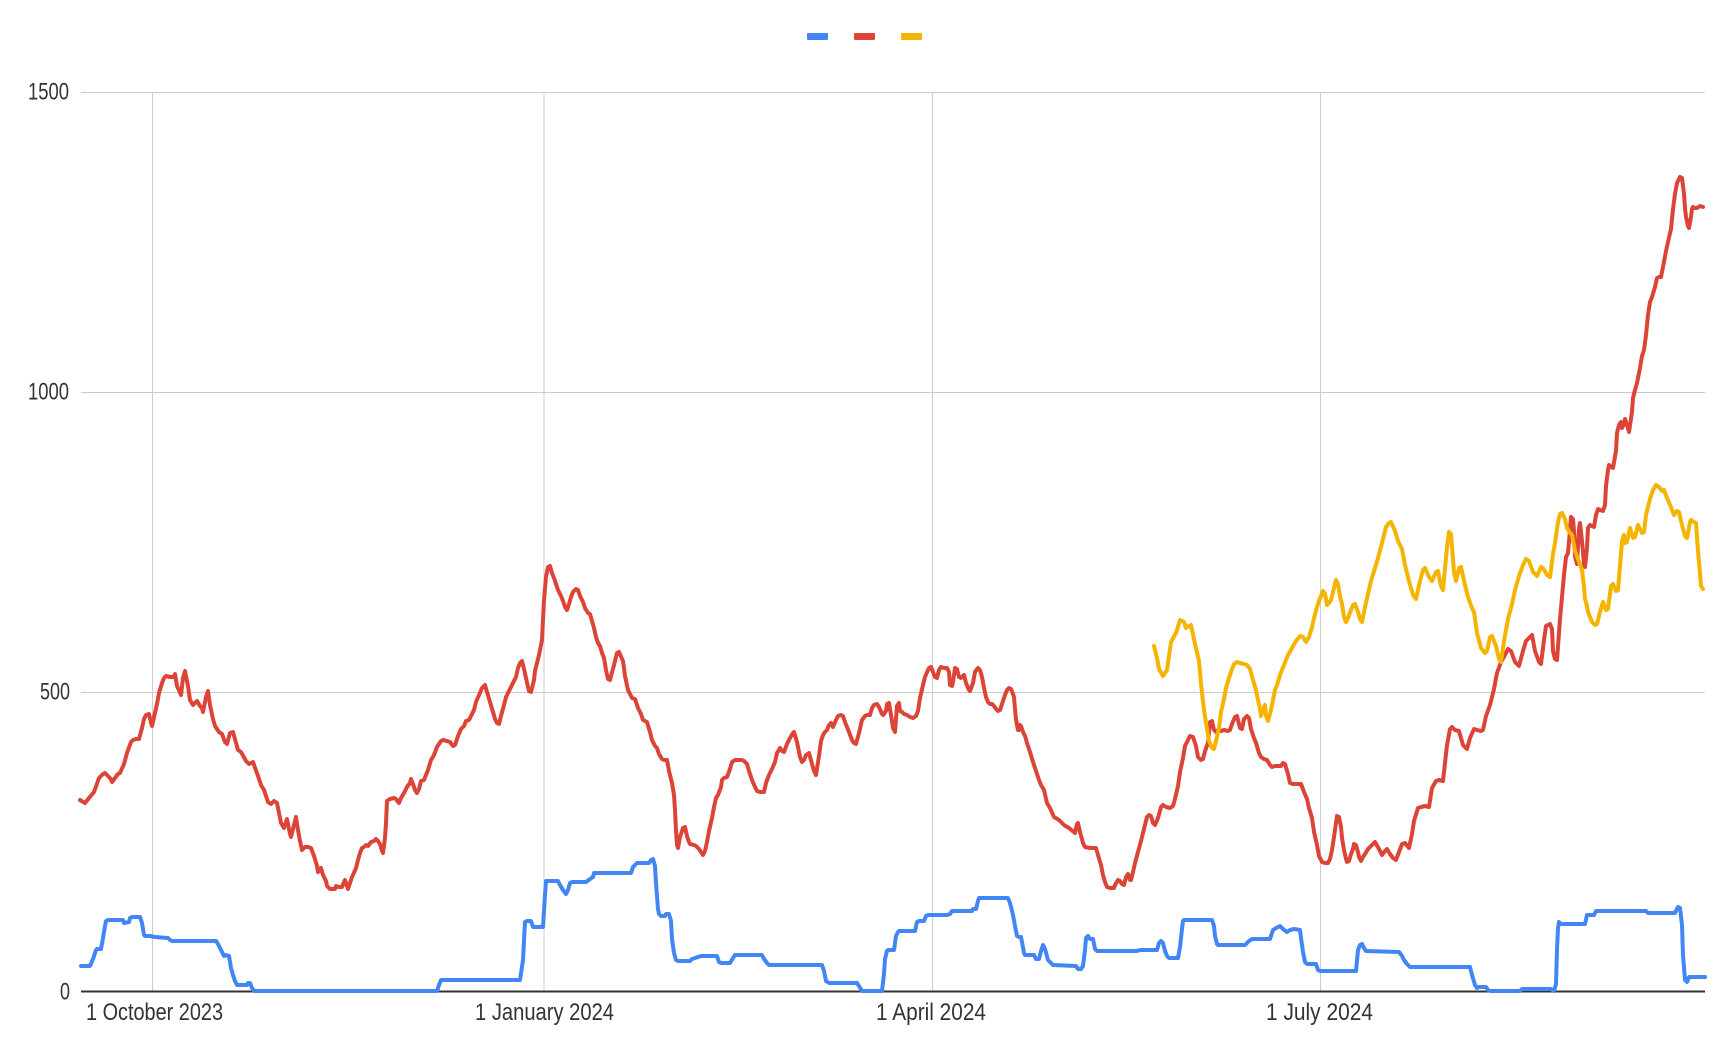 The width and height of the screenshot is (1732, 1055). I want to click on svg-text: 1000, so click(48, 392).